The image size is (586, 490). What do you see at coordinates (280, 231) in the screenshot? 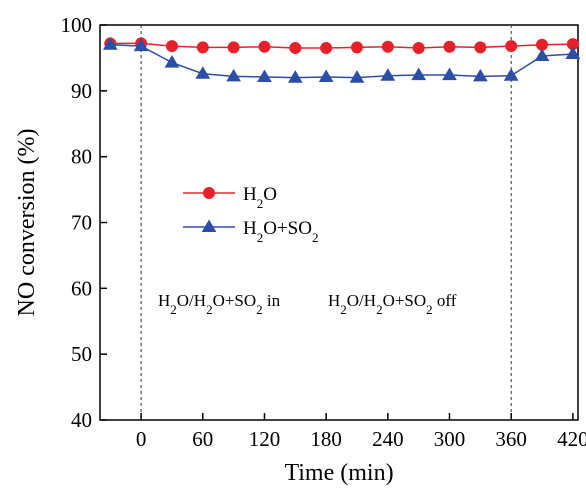
I see `legend-label: H2O+SO2` at bounding box center [280, 231].